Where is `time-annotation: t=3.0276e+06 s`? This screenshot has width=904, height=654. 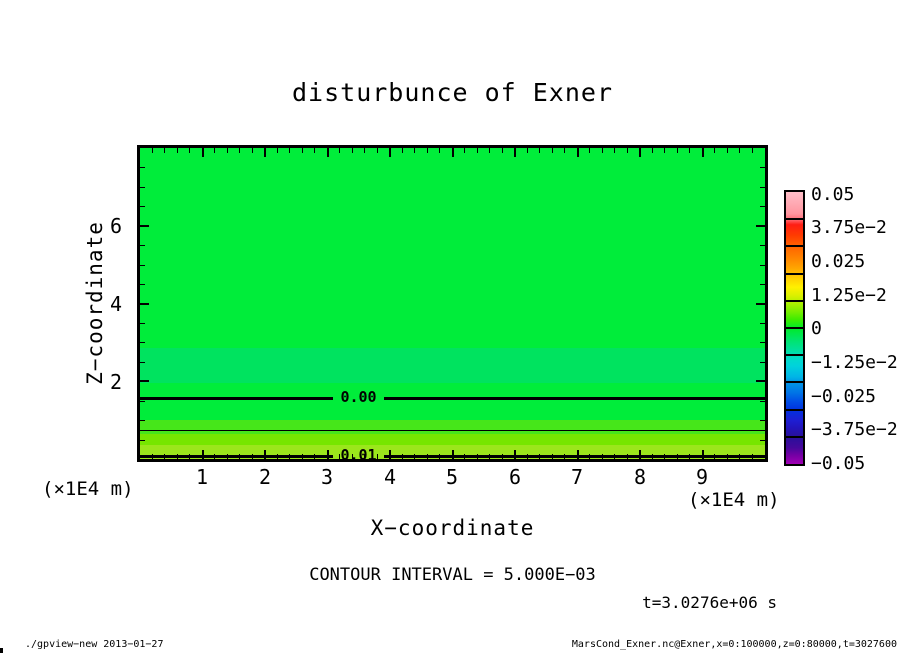 time-annotation: t=3.0276e+06 s is located at coordinates (709, 602).